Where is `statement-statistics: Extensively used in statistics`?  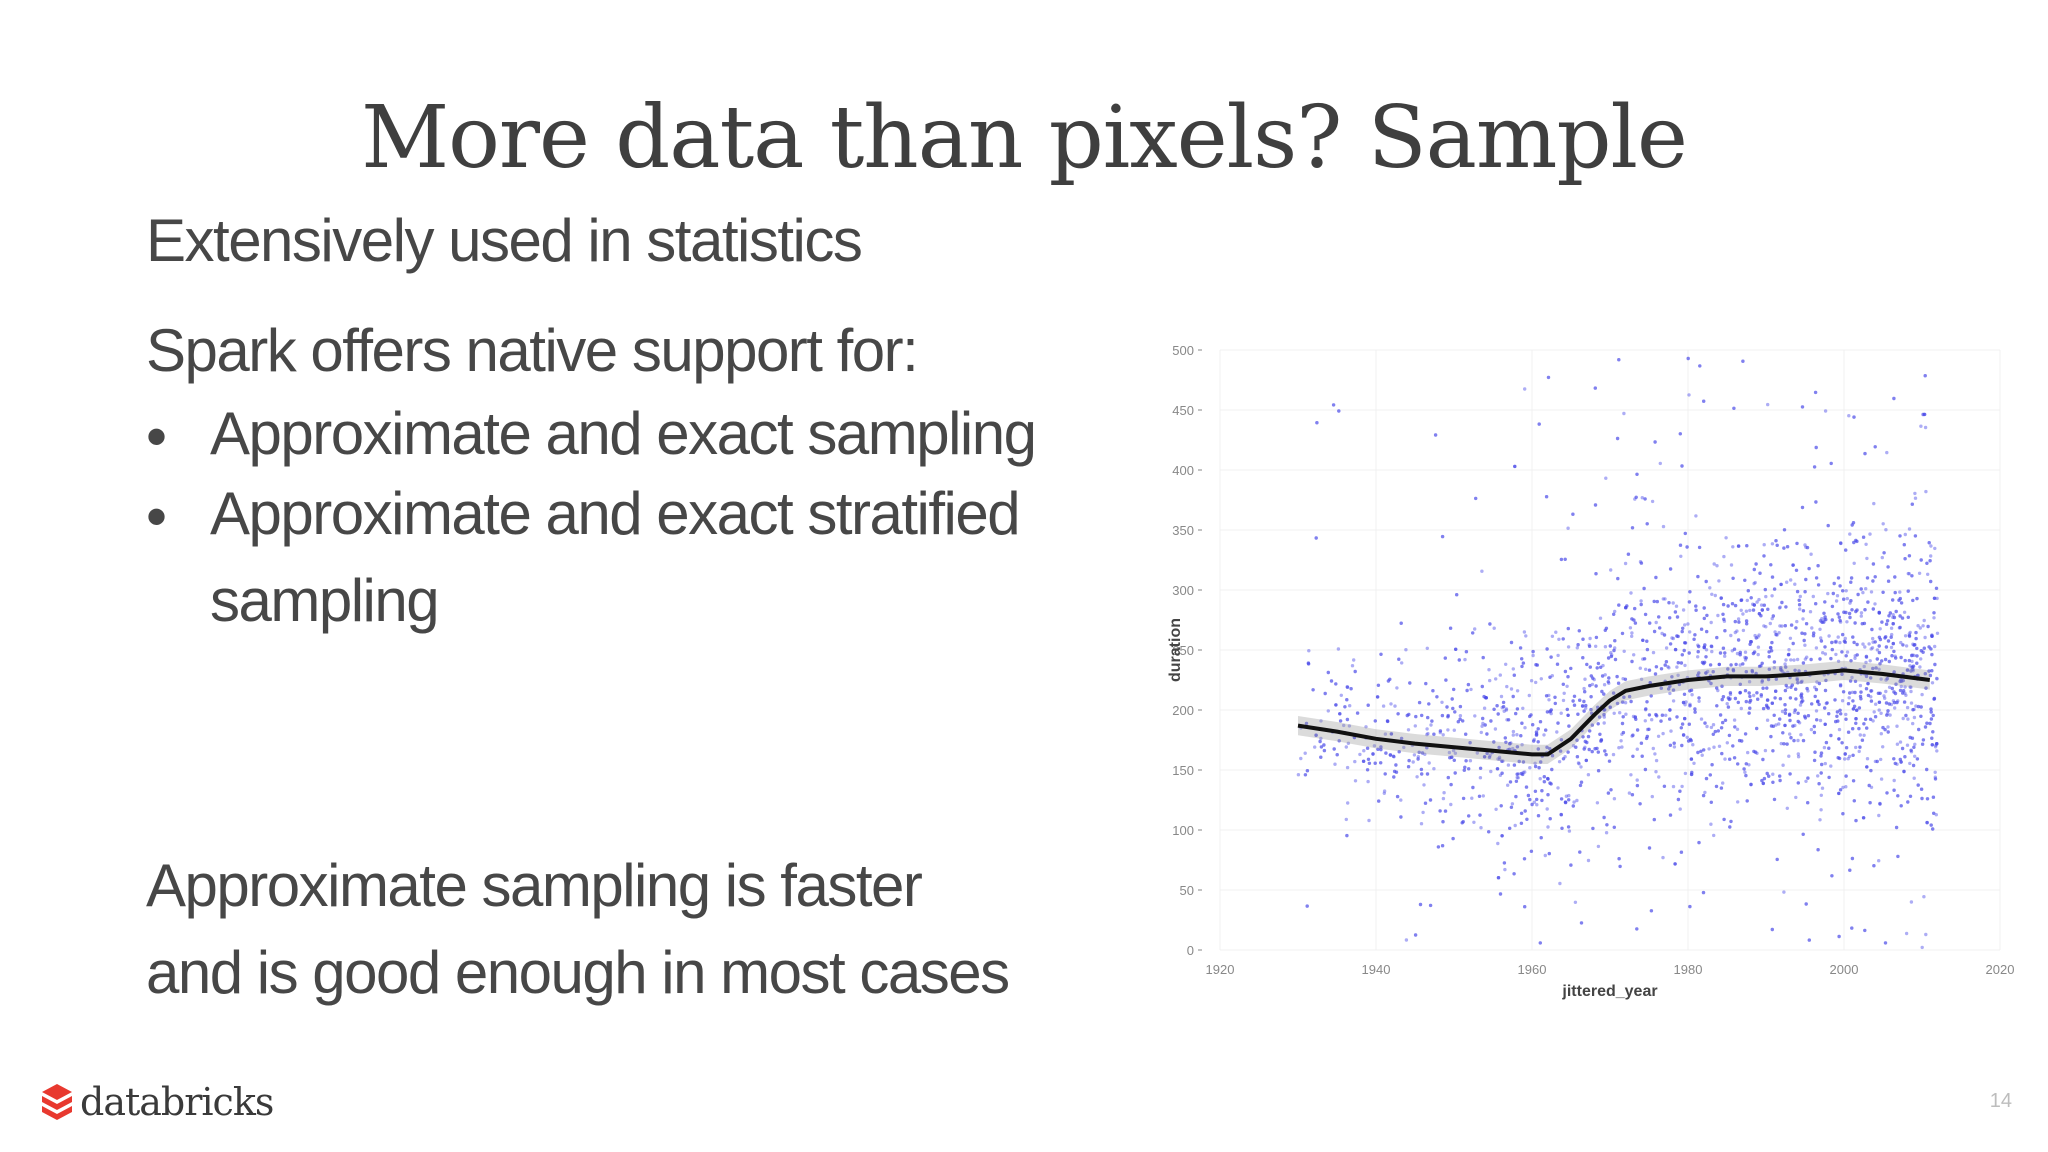 statement-statistics: Extensively used in statistics is located at coordinates (504, 240).